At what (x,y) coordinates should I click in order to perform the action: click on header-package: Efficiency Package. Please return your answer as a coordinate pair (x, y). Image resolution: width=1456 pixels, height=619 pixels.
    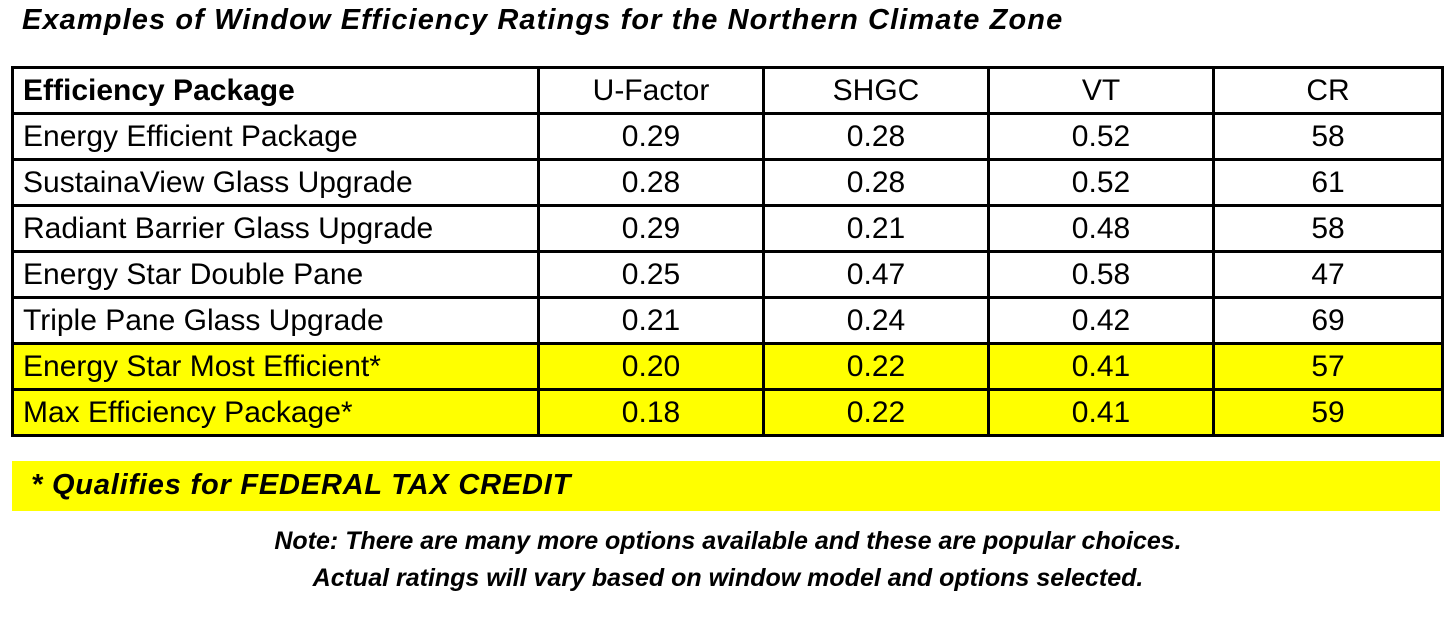
    Looking at the image, I should click on (275, 90).